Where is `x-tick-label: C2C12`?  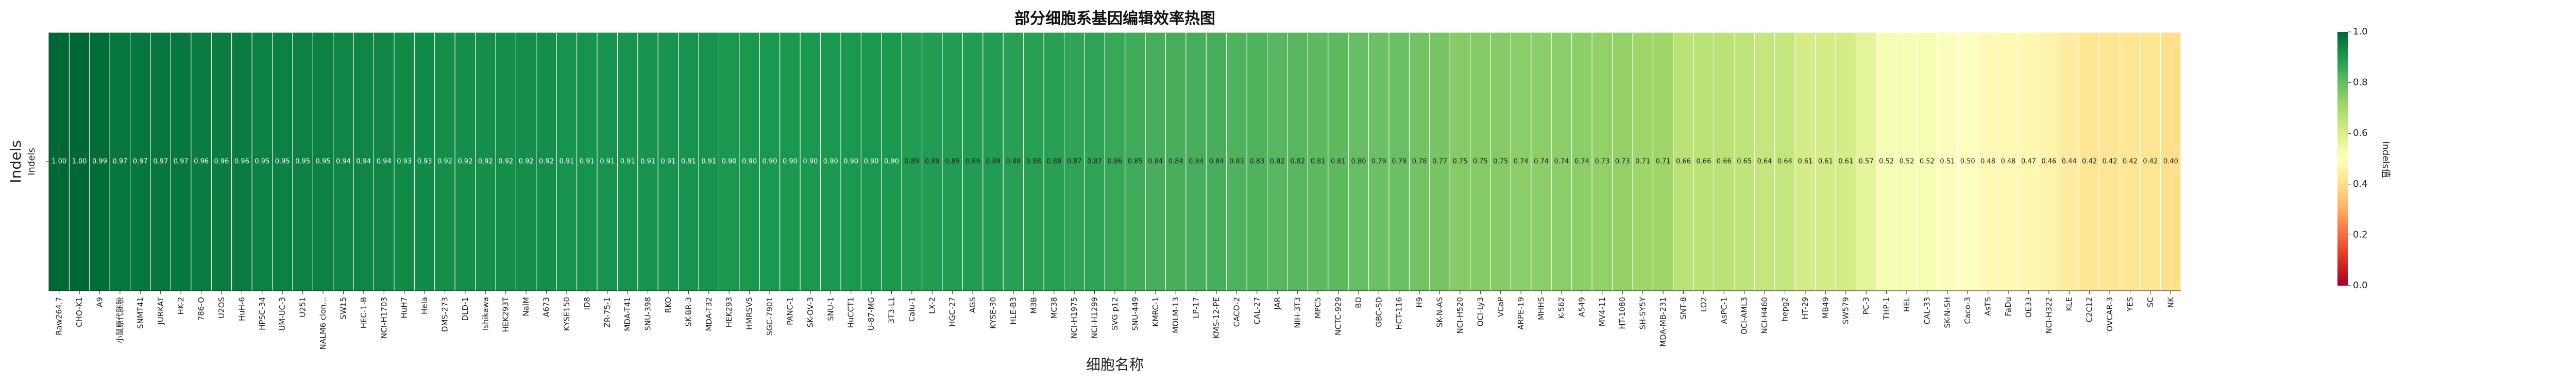
x-tick-label: C2C12 is located at coordinates (2089, 310).